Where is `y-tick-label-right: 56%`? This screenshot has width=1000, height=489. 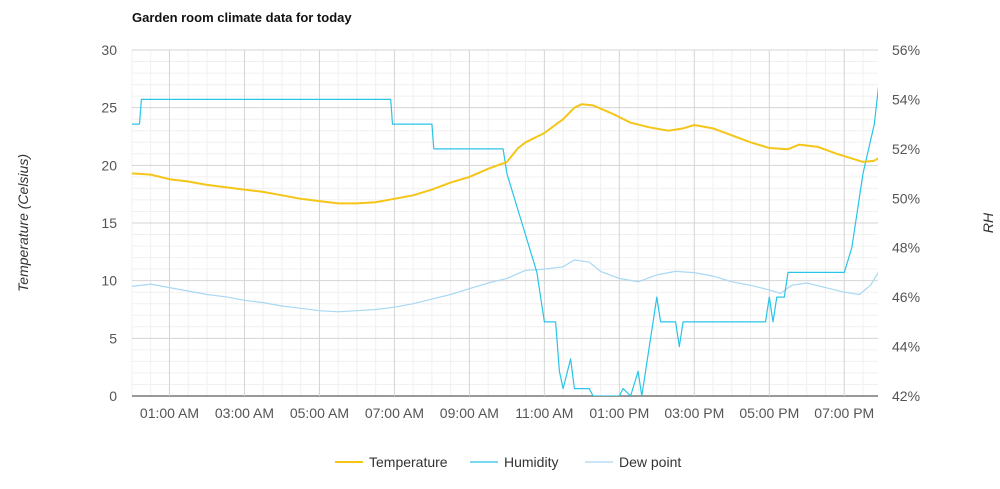
y-tick-label-right: 56% is located at coordinates (906, 50).